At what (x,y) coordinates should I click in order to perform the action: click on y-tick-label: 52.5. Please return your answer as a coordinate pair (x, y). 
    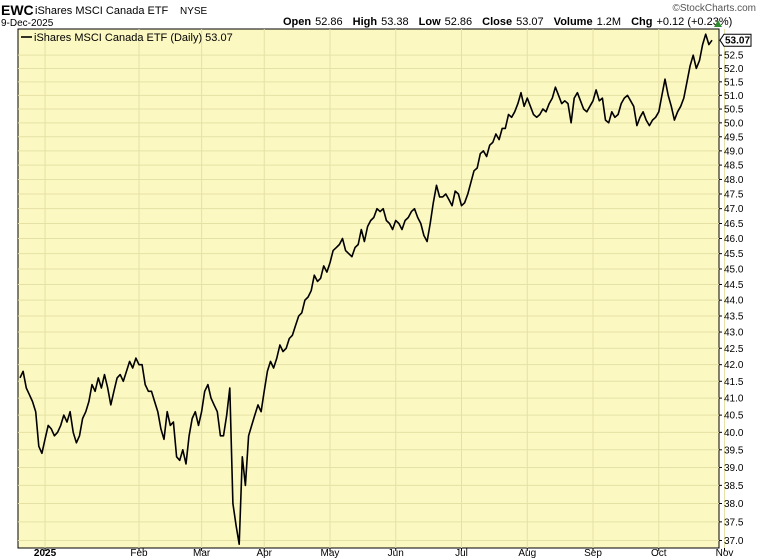
    Looking at the image, I should click on (734, 56).